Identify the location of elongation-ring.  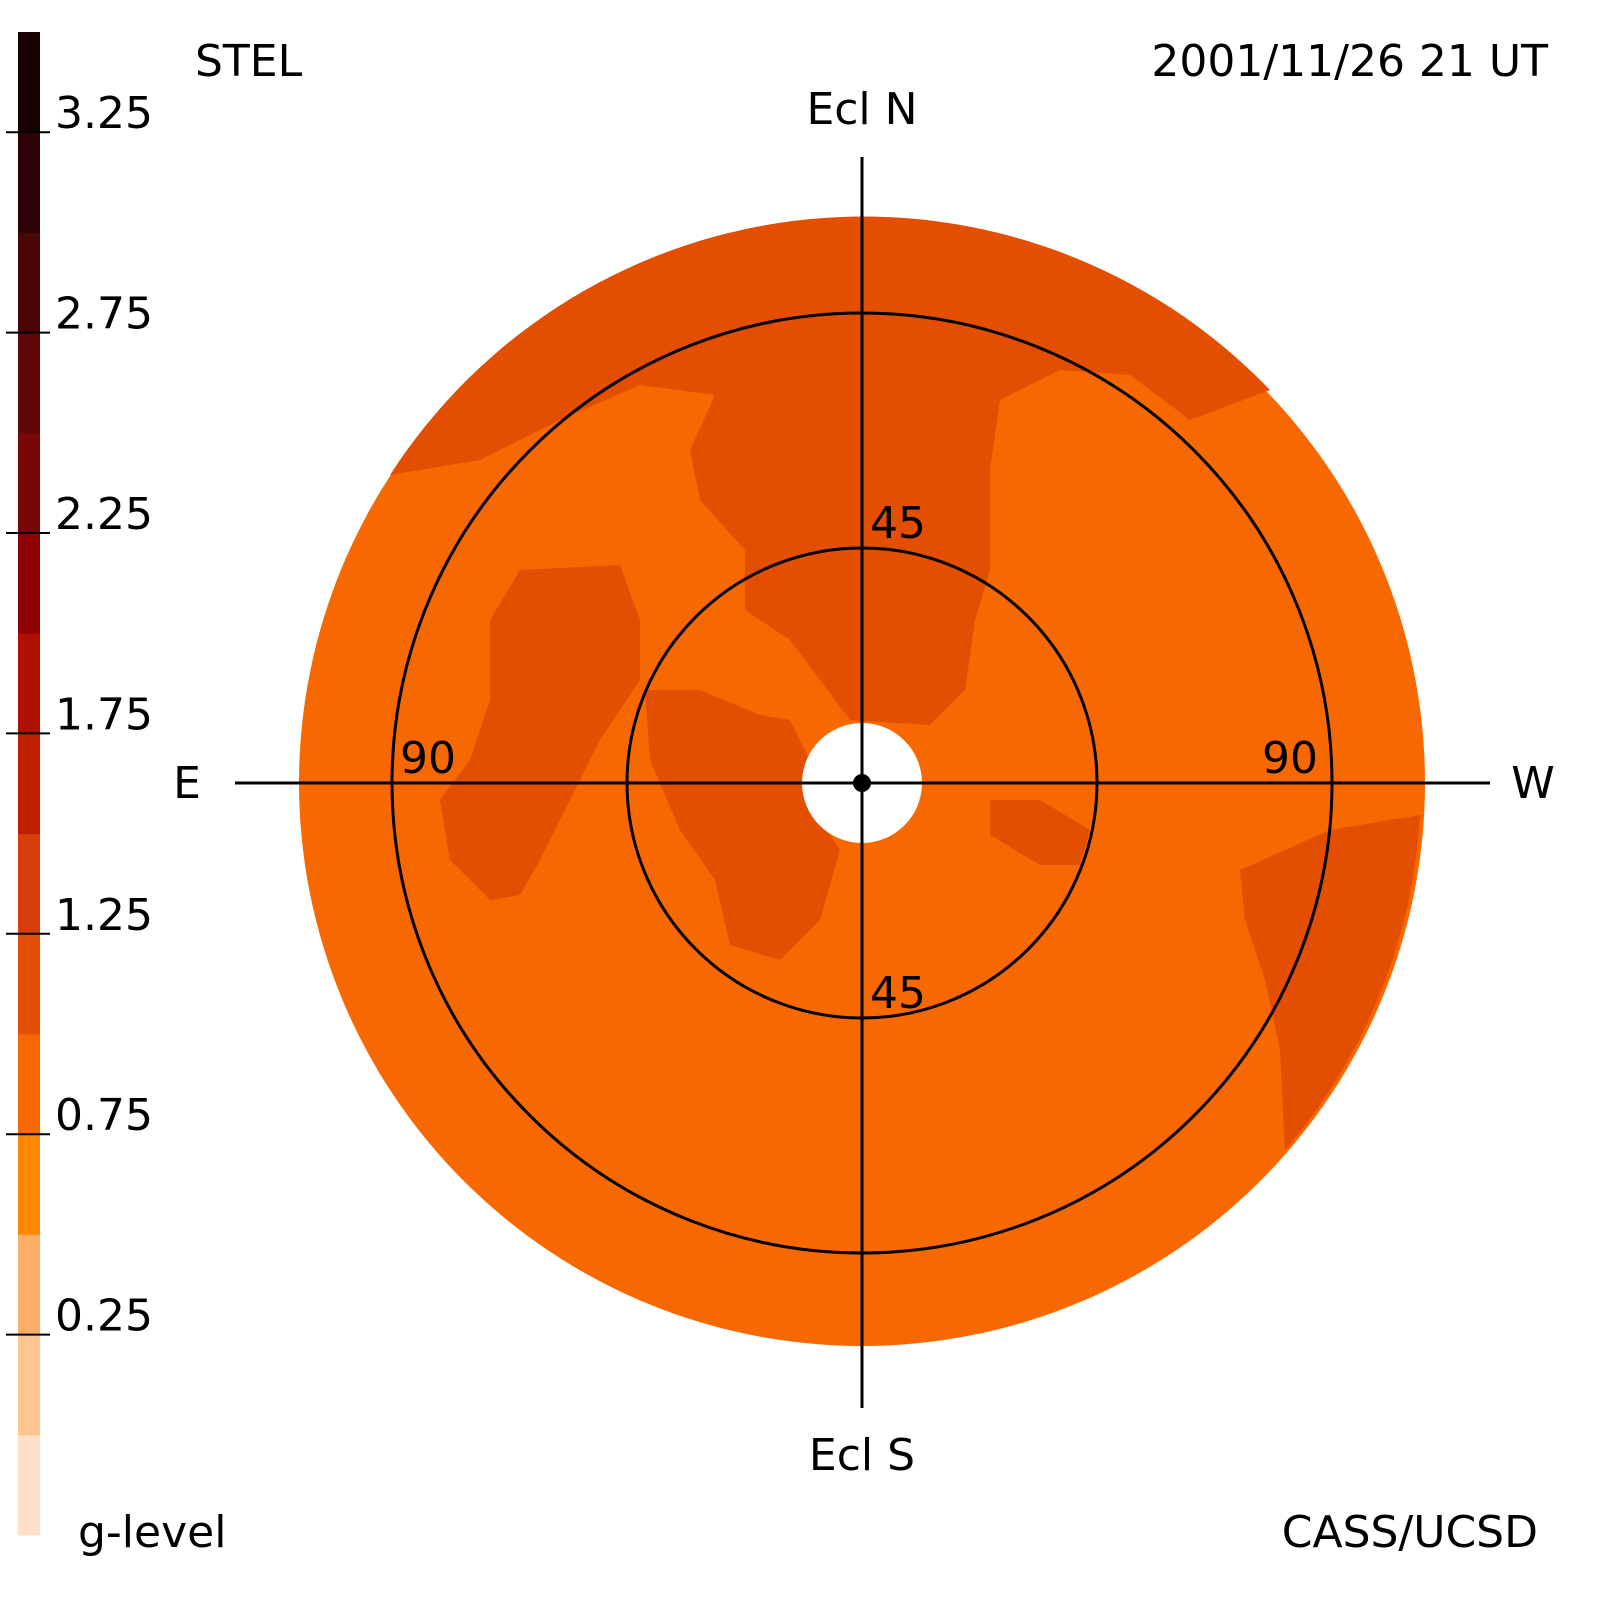
(862, 783).